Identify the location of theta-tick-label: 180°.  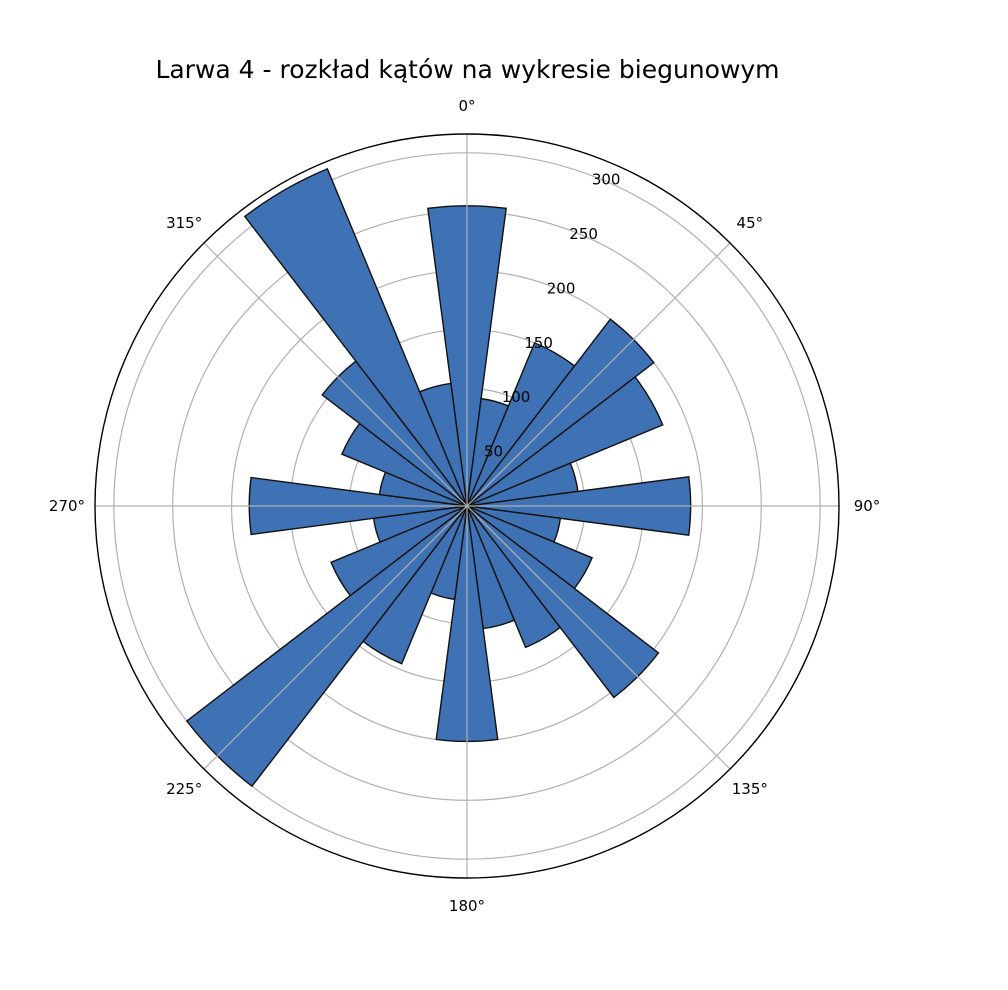
(467, 906).